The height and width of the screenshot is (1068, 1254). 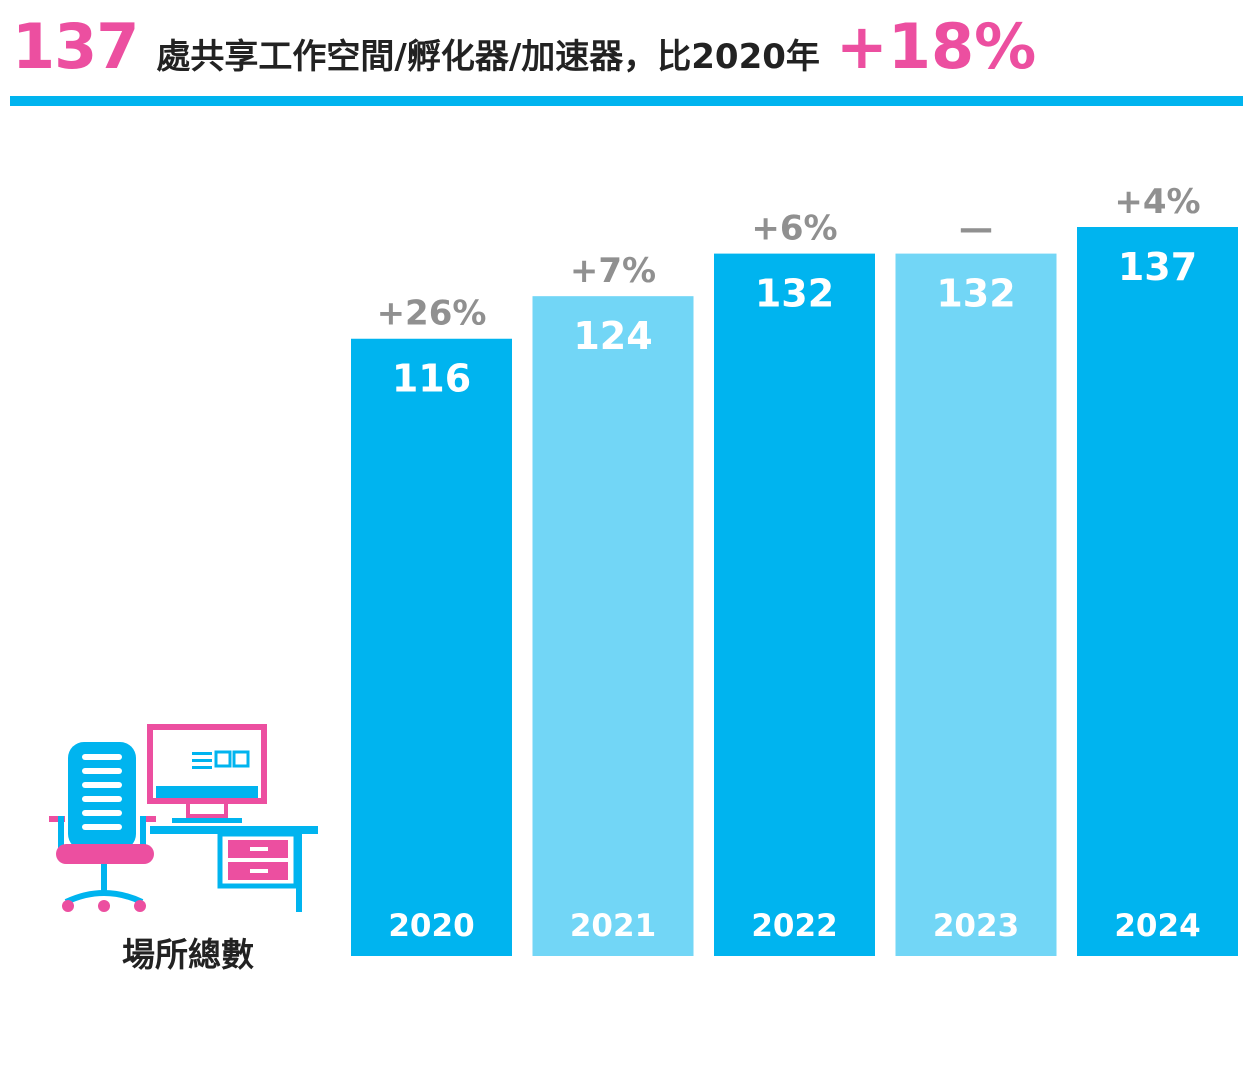 I want to click on bar-value-label: 116, so click(x=431, y=379).